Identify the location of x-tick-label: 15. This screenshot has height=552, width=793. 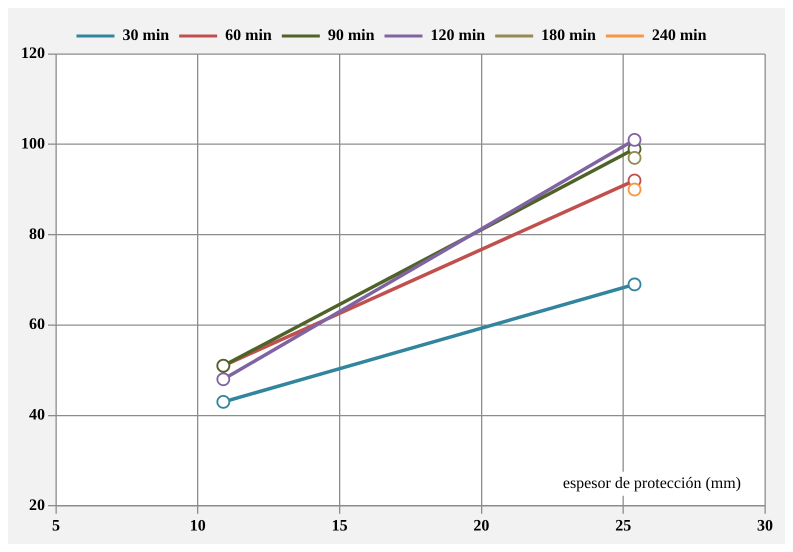
(340, 526).